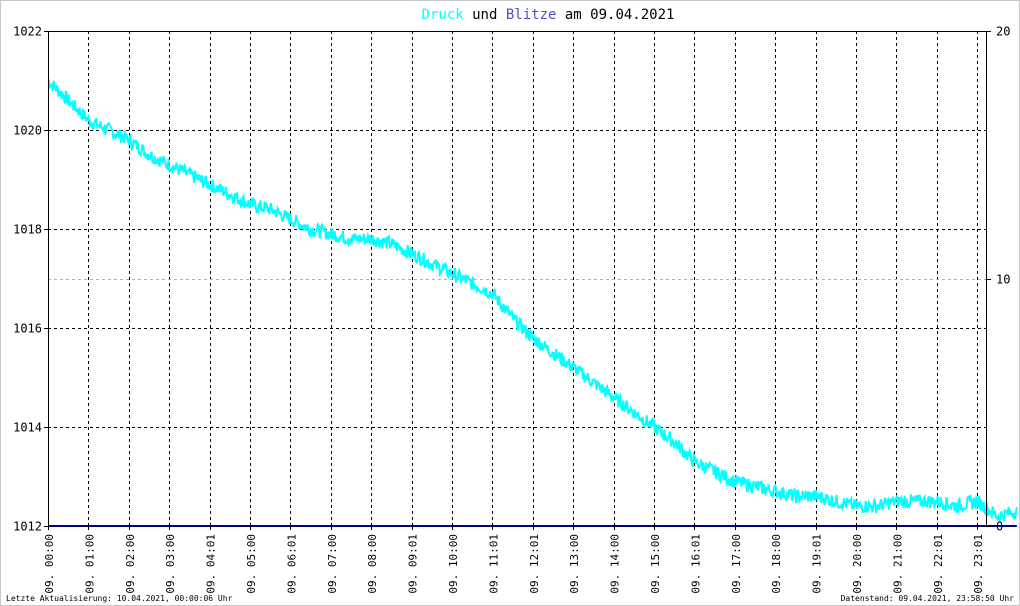  Describe the element at coordinates (928, 598) in the screenshot. I see `footer-data-status: Datenstand: 09.04.2021, 23:58:50 Uhr` at that location.